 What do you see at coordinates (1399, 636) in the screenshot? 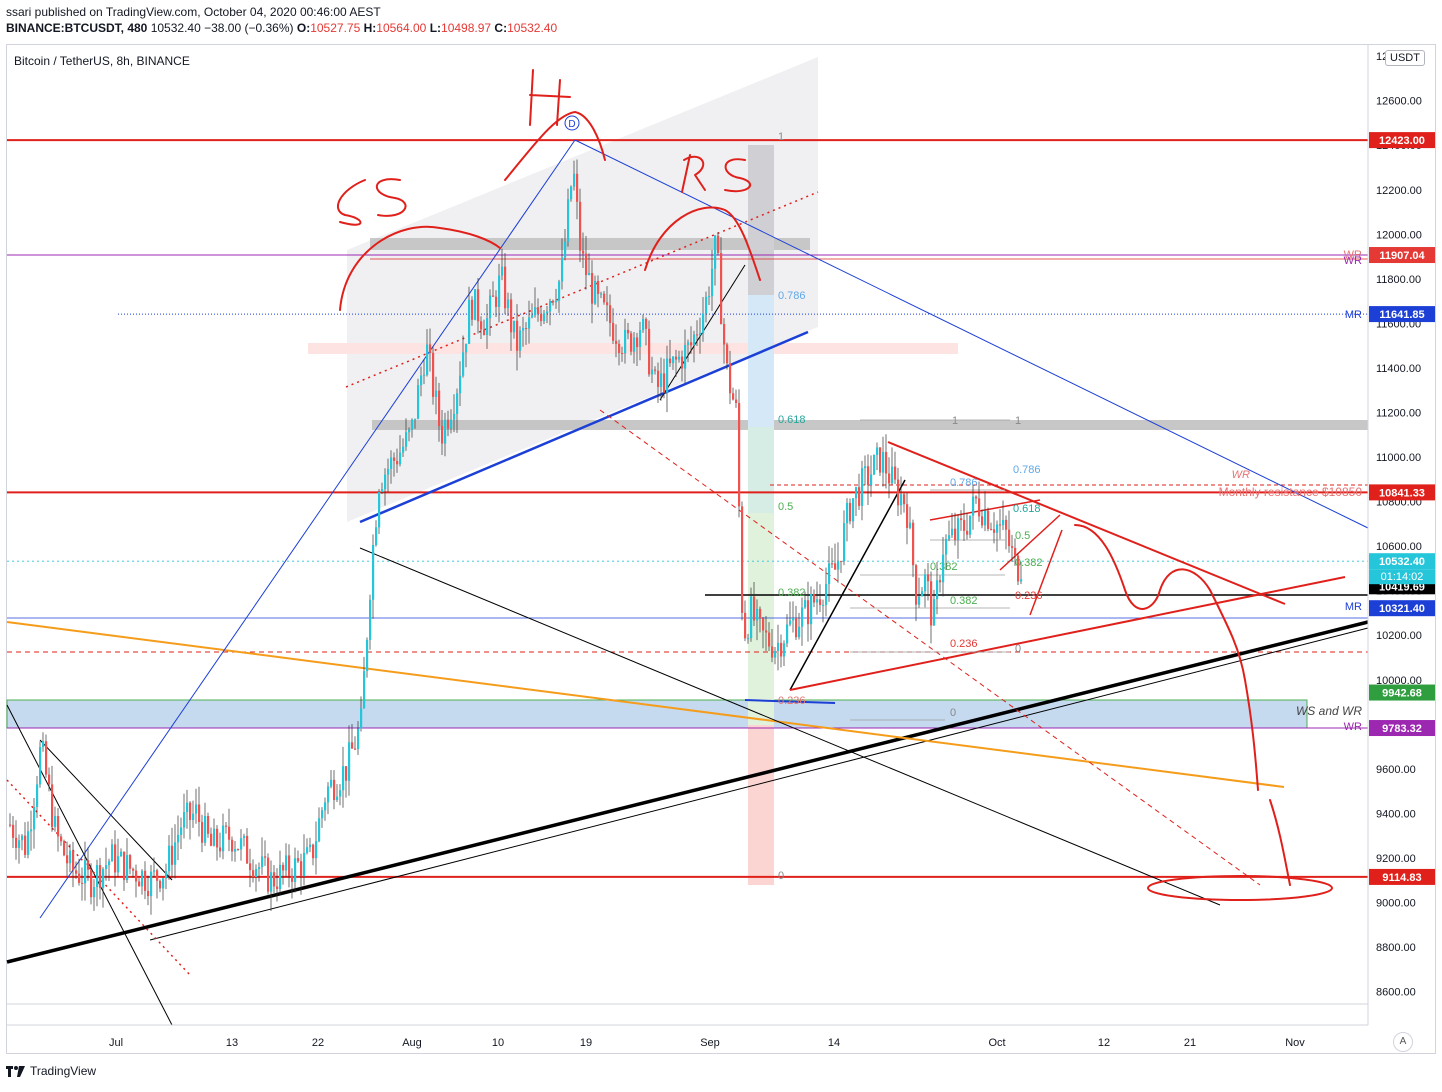
I see `y-tick-8: 10200.00` at bounding box center [1399, 636].